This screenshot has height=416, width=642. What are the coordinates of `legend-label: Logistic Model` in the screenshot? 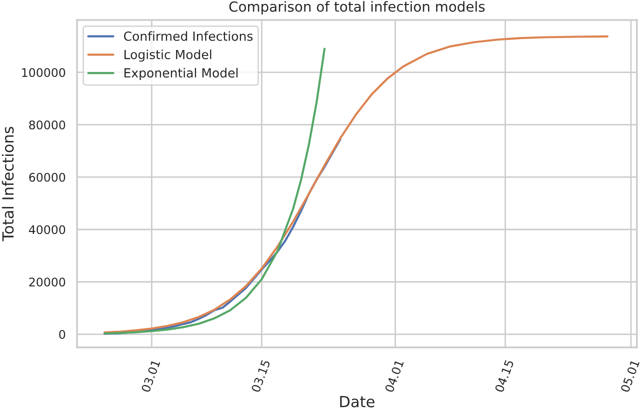 It's located at (168, 56).